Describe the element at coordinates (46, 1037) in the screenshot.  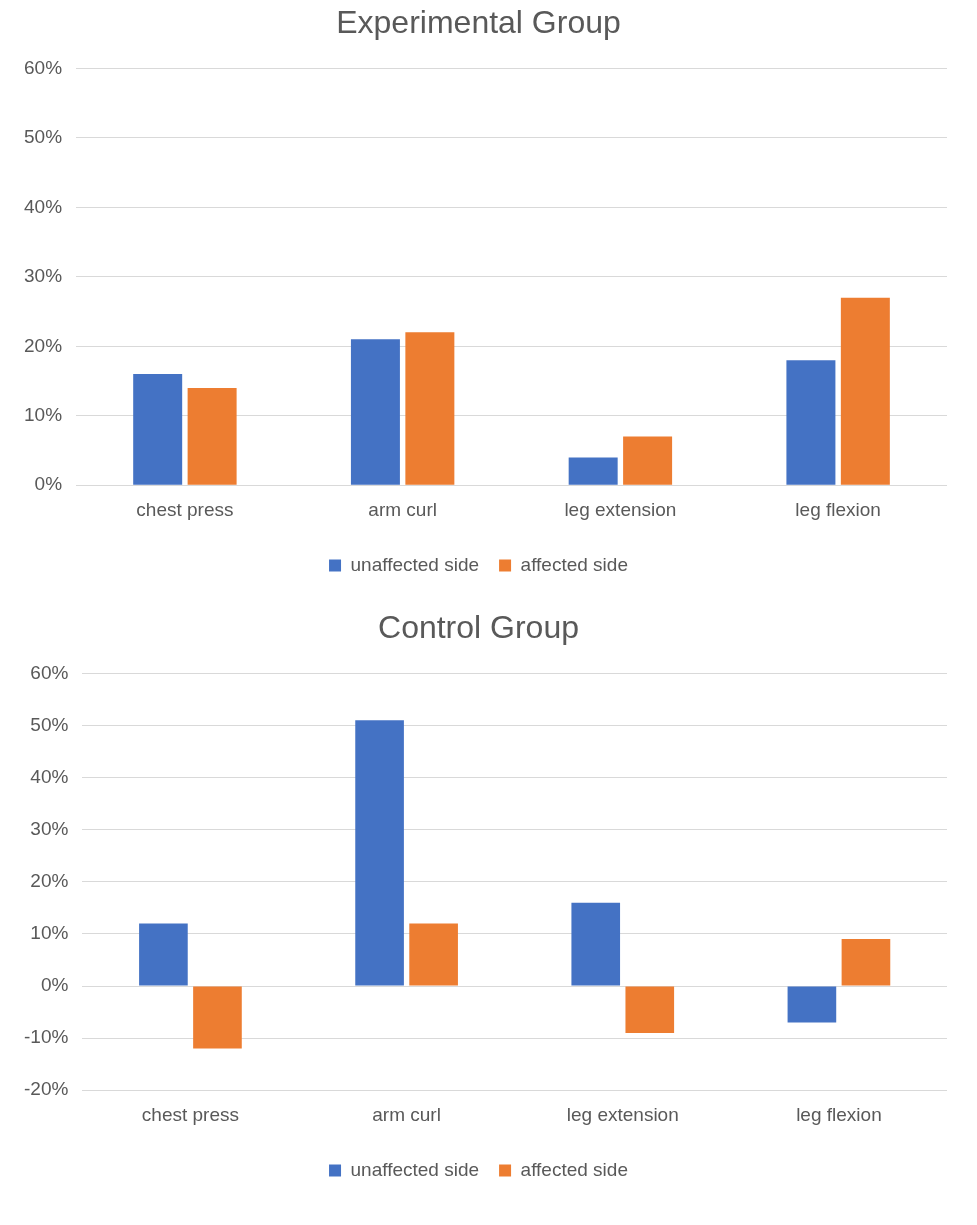
I see `y-tick-label: -10%` at that location.